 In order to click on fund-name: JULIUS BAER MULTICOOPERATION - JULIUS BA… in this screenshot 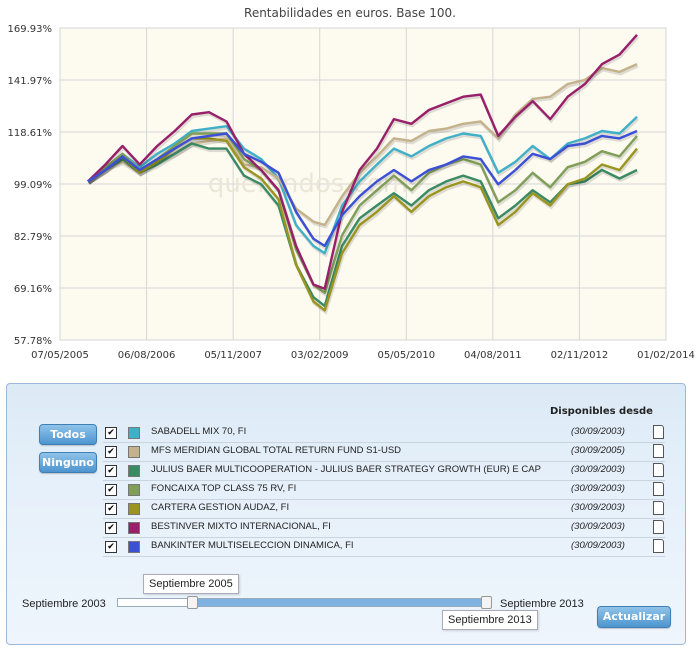, I will do `click(346, 469)`.